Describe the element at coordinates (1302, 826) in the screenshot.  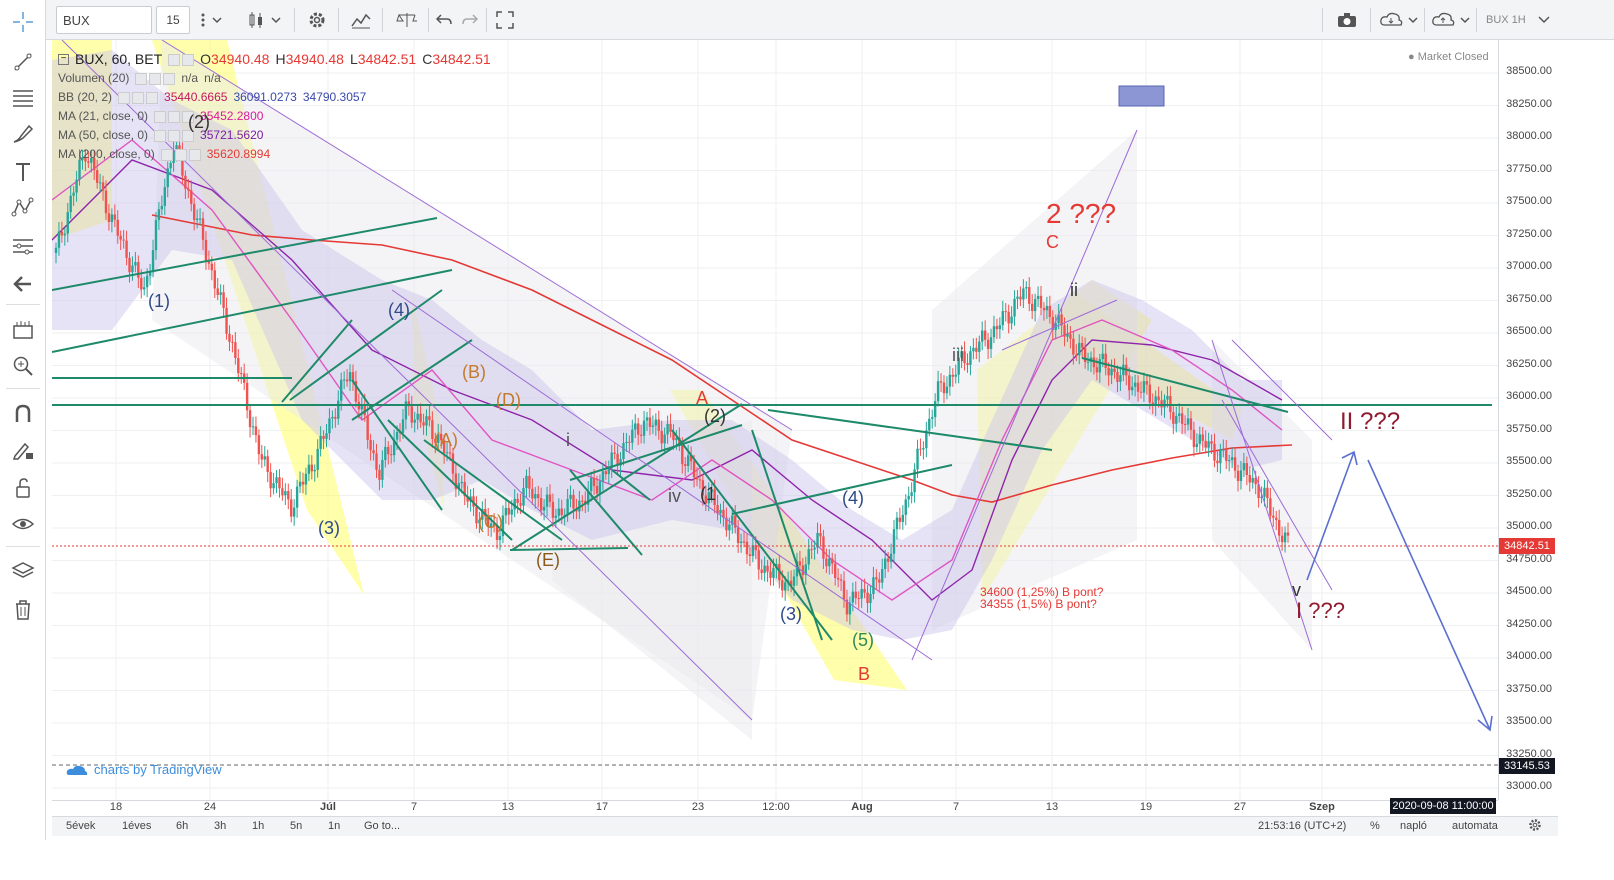
I see `clock: 21:53:16 (UTC+2)` at that location.